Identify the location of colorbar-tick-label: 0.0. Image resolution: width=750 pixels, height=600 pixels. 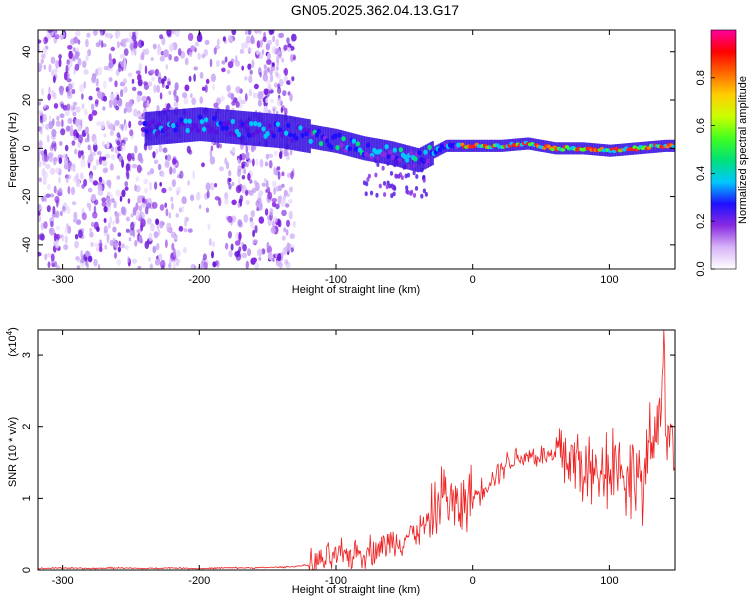
(701, 268).